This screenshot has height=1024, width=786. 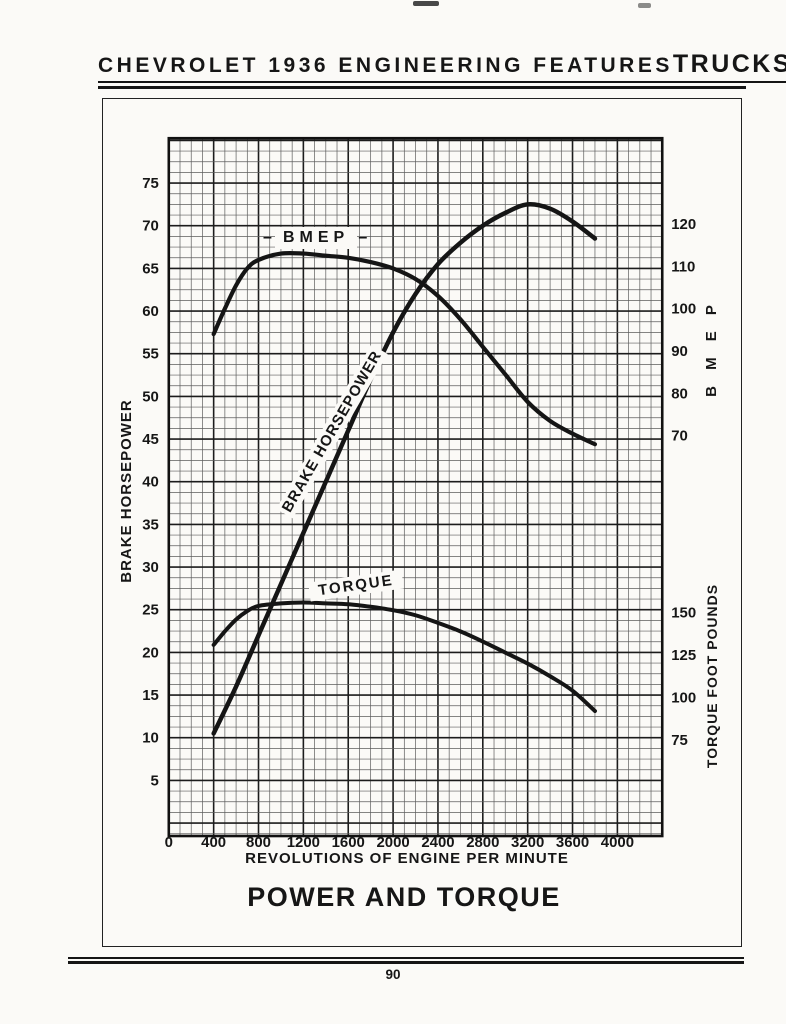 What do you see at coordinates (150, 354) in the screenshot?
I see `bhp-tick-label: 55` at bounding box center [150, 354].